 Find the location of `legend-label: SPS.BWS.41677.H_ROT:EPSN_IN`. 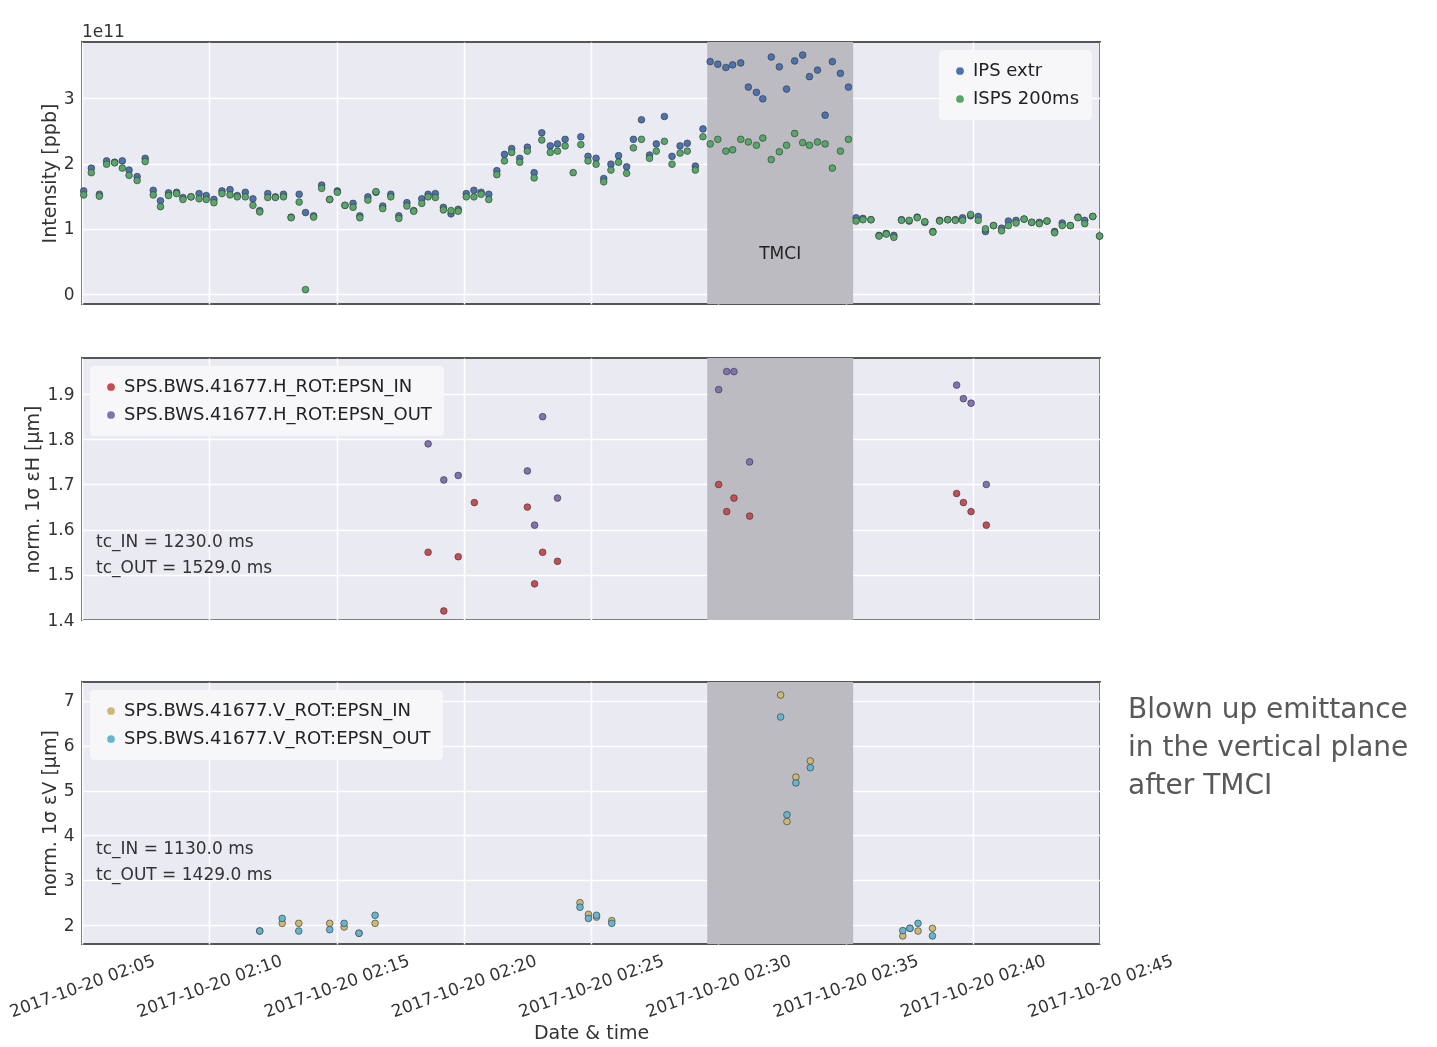

legend-label: SPS.BWS.41677.H_ROT:EPSN_IN is located at coordinates (268, 386).